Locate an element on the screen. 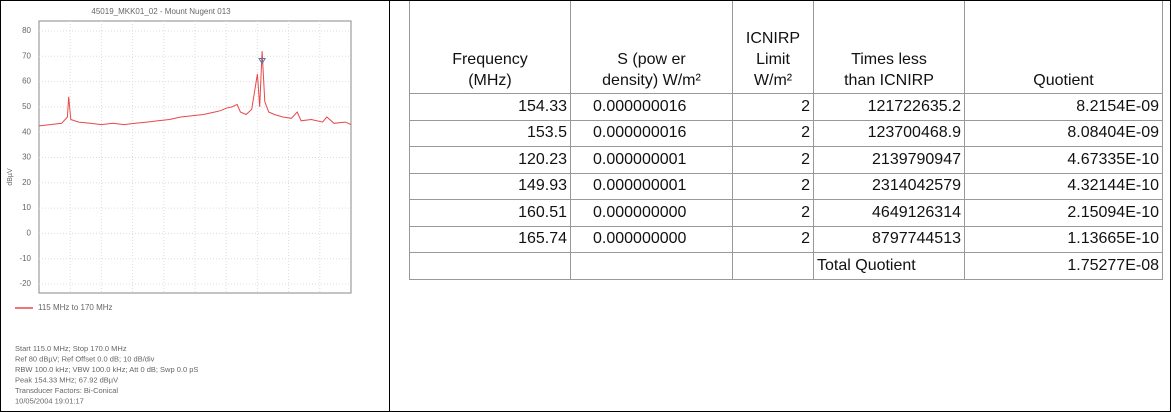  cell: 4.32144E-10 is located at coordinates (1063, 186).